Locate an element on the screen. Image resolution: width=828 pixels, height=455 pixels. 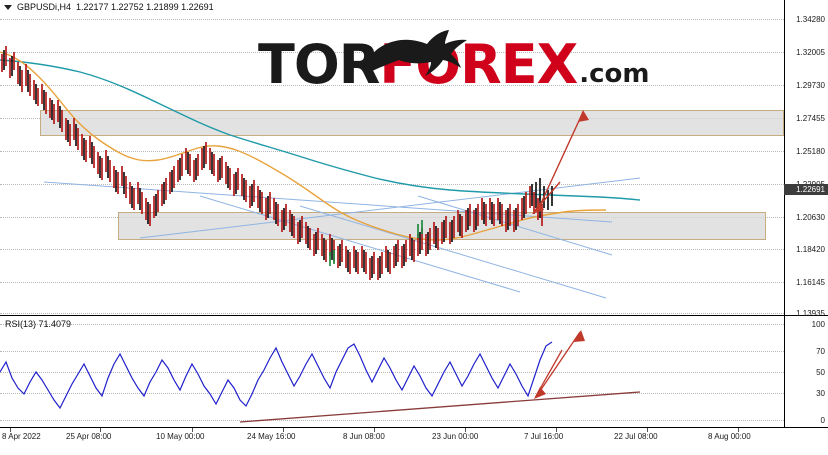
price-tick-7: 1.18420 is located at coordinates (810, 249).